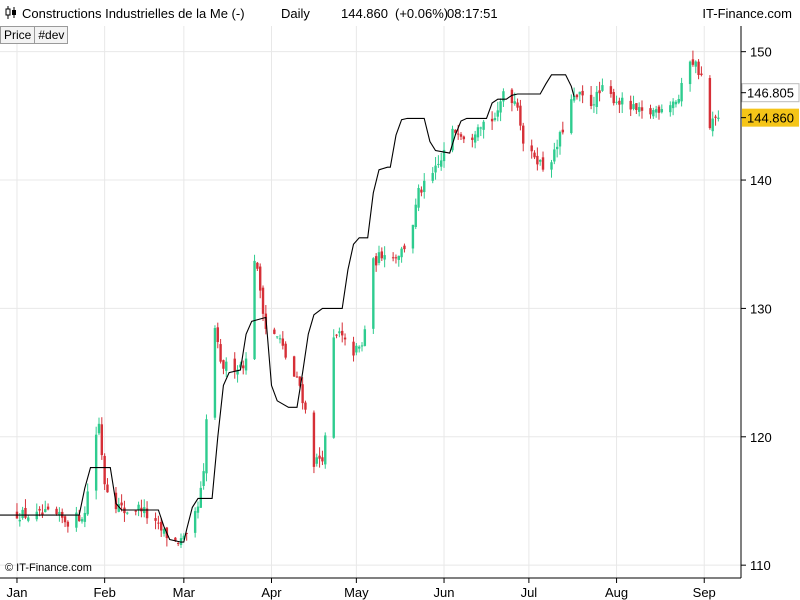 The image size is (800, 600). Describe the element at coordinates (18, 35) in the screenshot. I see `tab-price: Price` at that location.